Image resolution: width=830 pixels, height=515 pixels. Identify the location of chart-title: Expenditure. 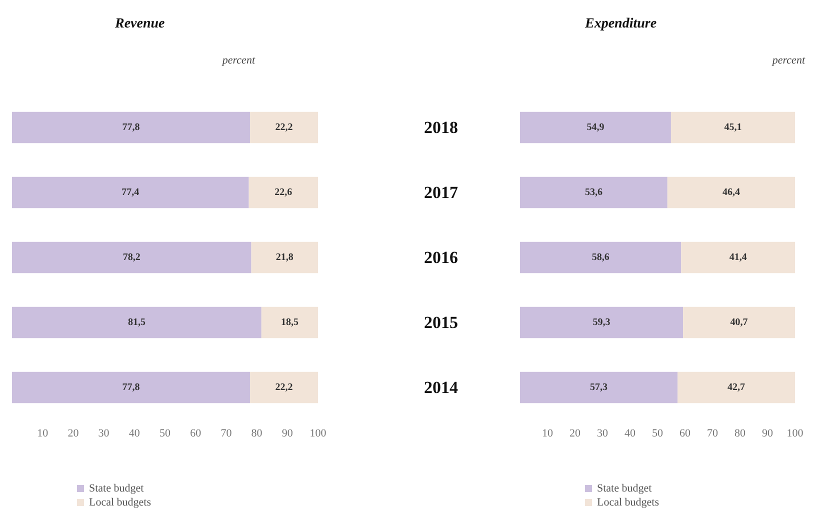
(620, 24).